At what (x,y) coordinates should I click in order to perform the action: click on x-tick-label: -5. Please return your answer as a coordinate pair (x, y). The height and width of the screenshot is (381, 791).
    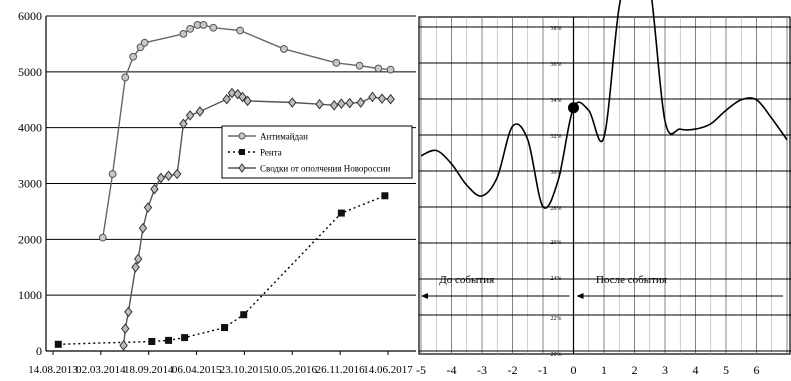
    Looking at the image, I should click on (421, 370).